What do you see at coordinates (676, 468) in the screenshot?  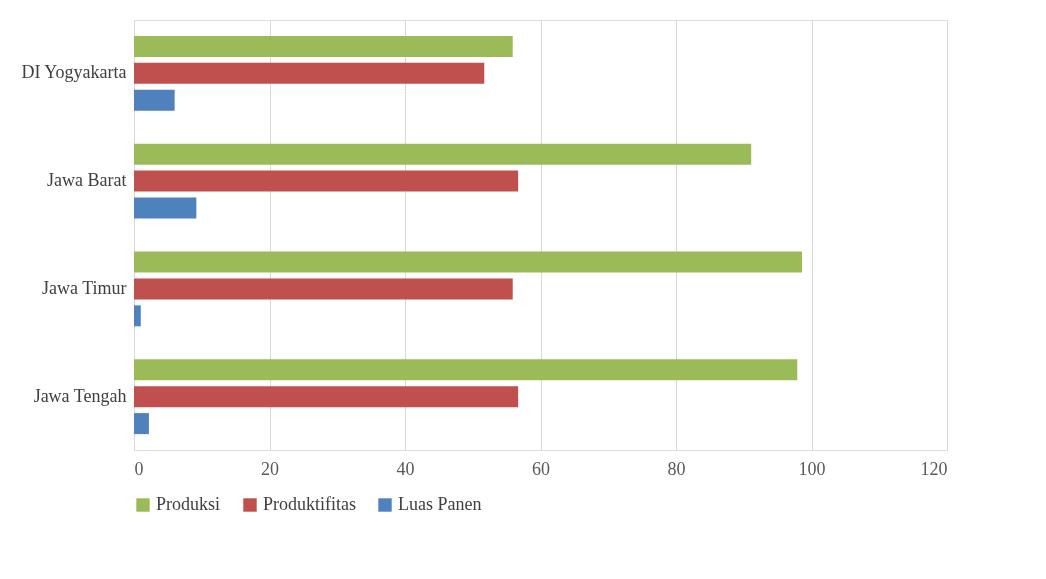 I see `x-tick-label: 80` at bounding box center [676, 468].